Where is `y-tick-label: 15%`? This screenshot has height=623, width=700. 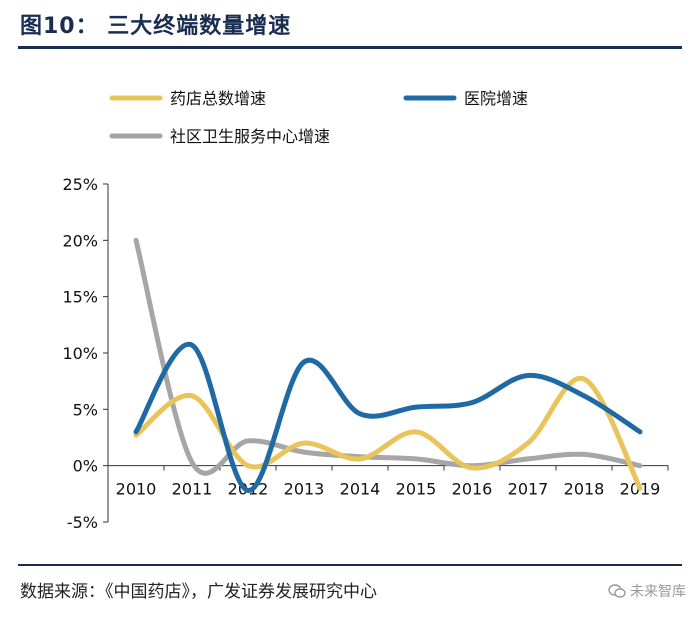
y-tick-label: 15% is located at coordinates (80, 297).